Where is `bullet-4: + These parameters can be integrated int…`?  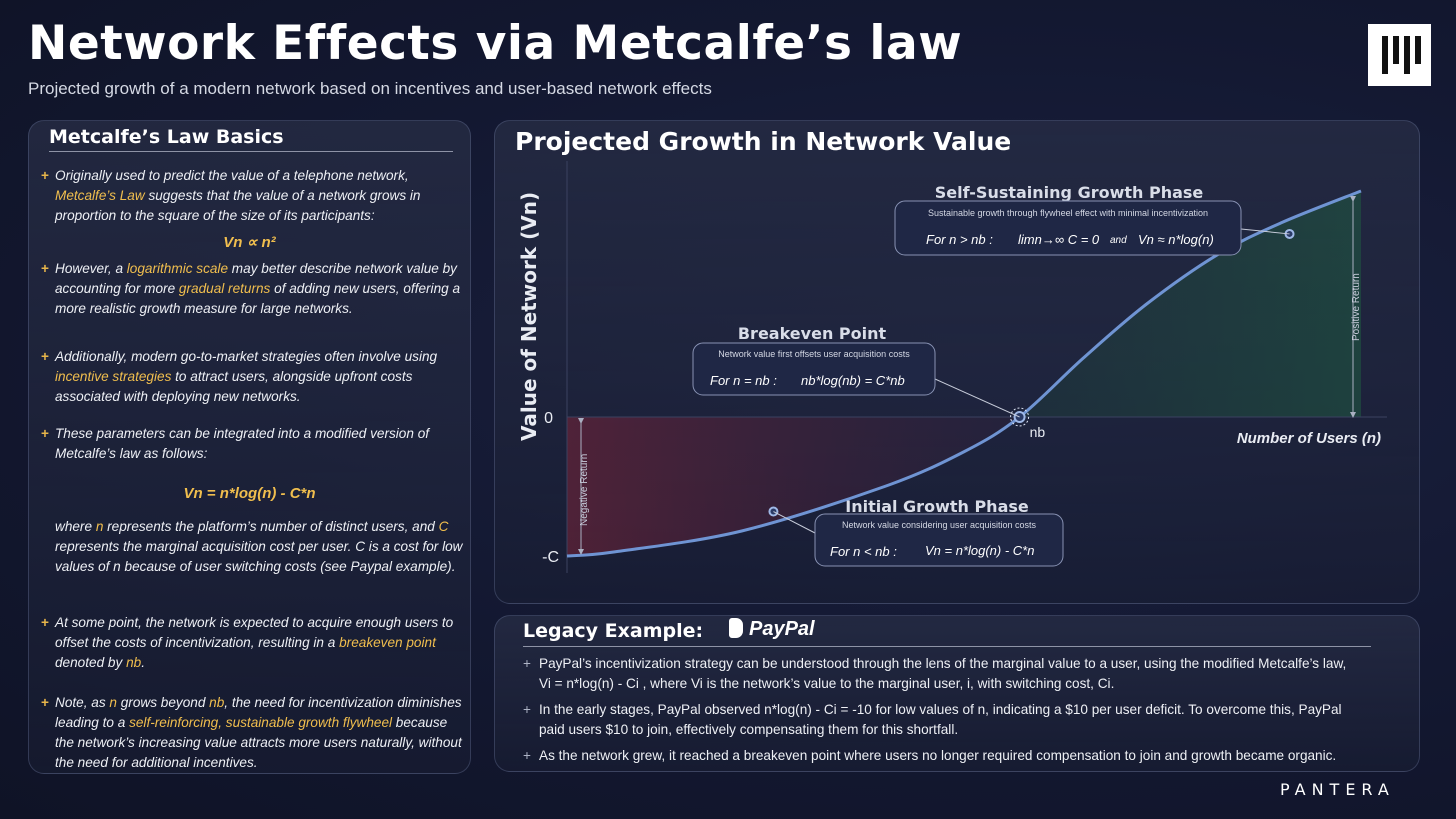
bullet-4: + These parameters can be integrated int… is located at coordinates (235, 443).